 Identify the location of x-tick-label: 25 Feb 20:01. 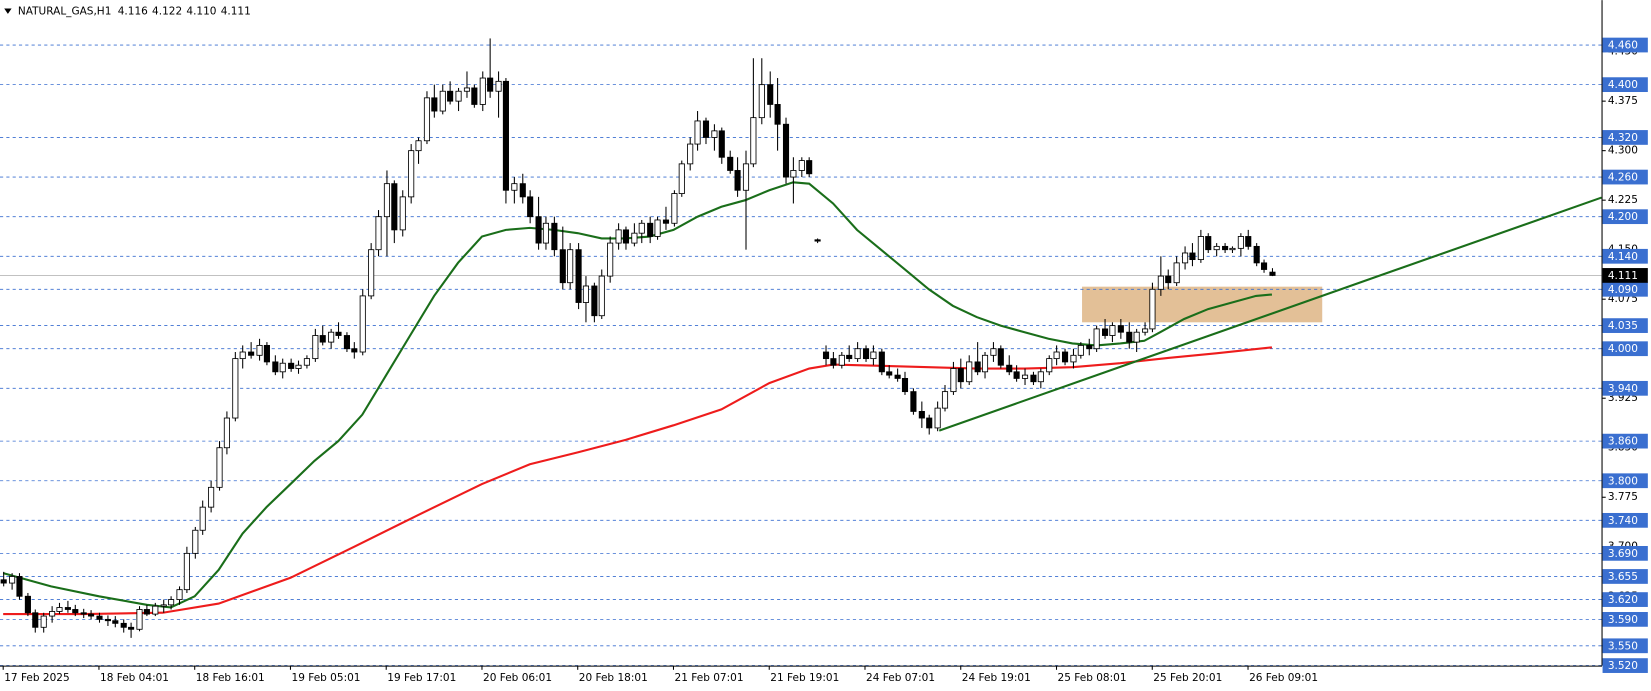
(1187, 678).